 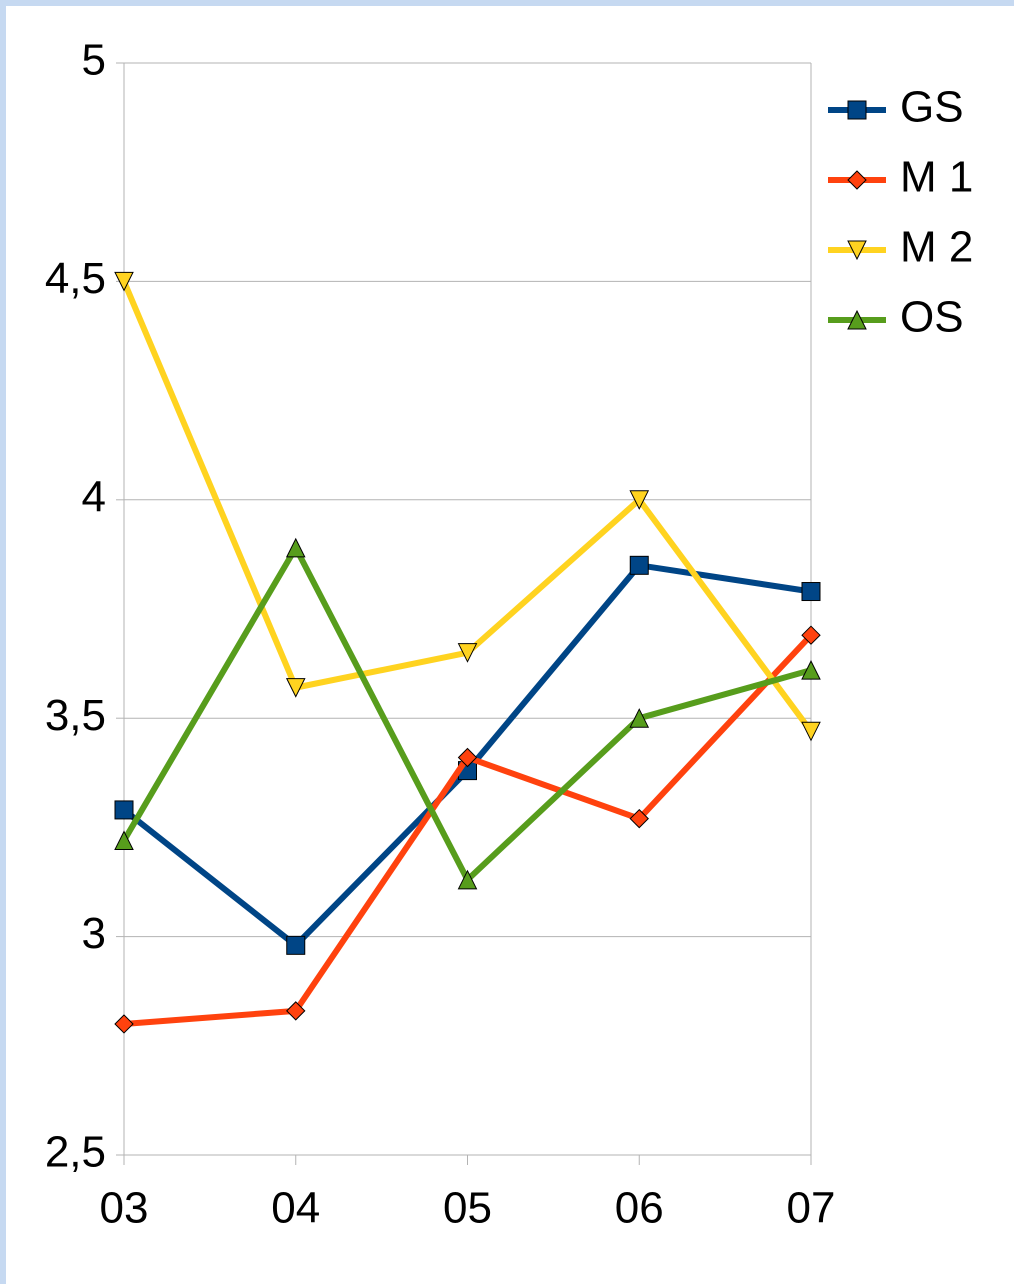 What do you see at coordinates (75, 715) in the screenshot?
I see `y-tick-label: 3,5` at bounding box center [75, 715].